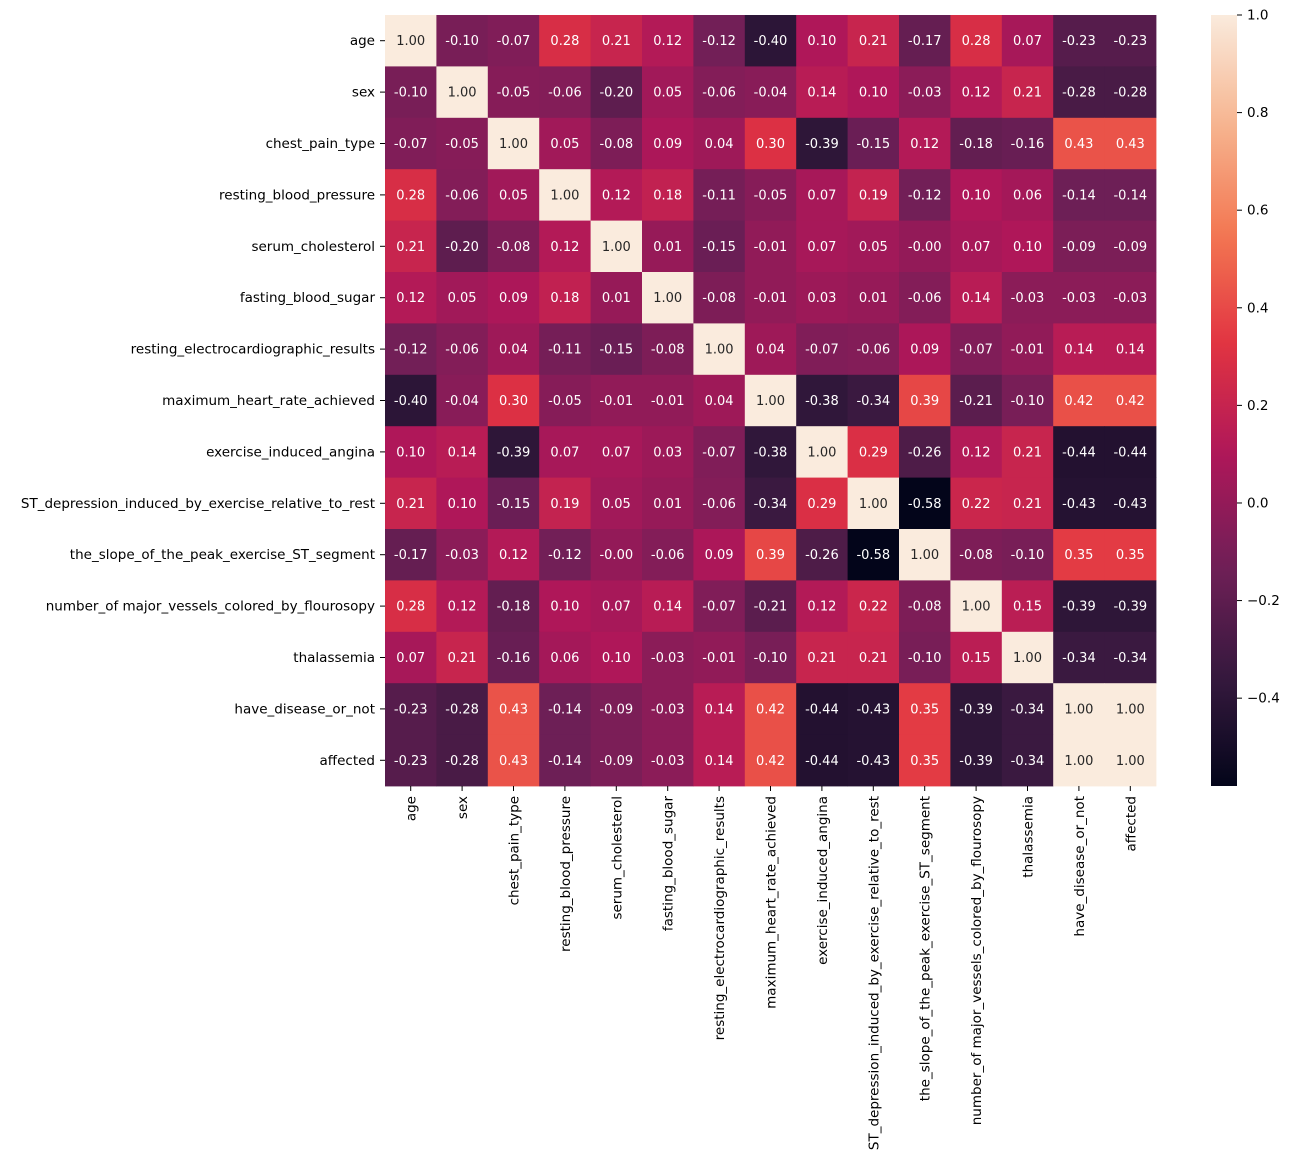 This screenshot has width=1304, height=1174. What do you see at coordinates (770, 144) in the screenshot?
I see `cell-annotation: 0.30` at bounding box center [770, 144].